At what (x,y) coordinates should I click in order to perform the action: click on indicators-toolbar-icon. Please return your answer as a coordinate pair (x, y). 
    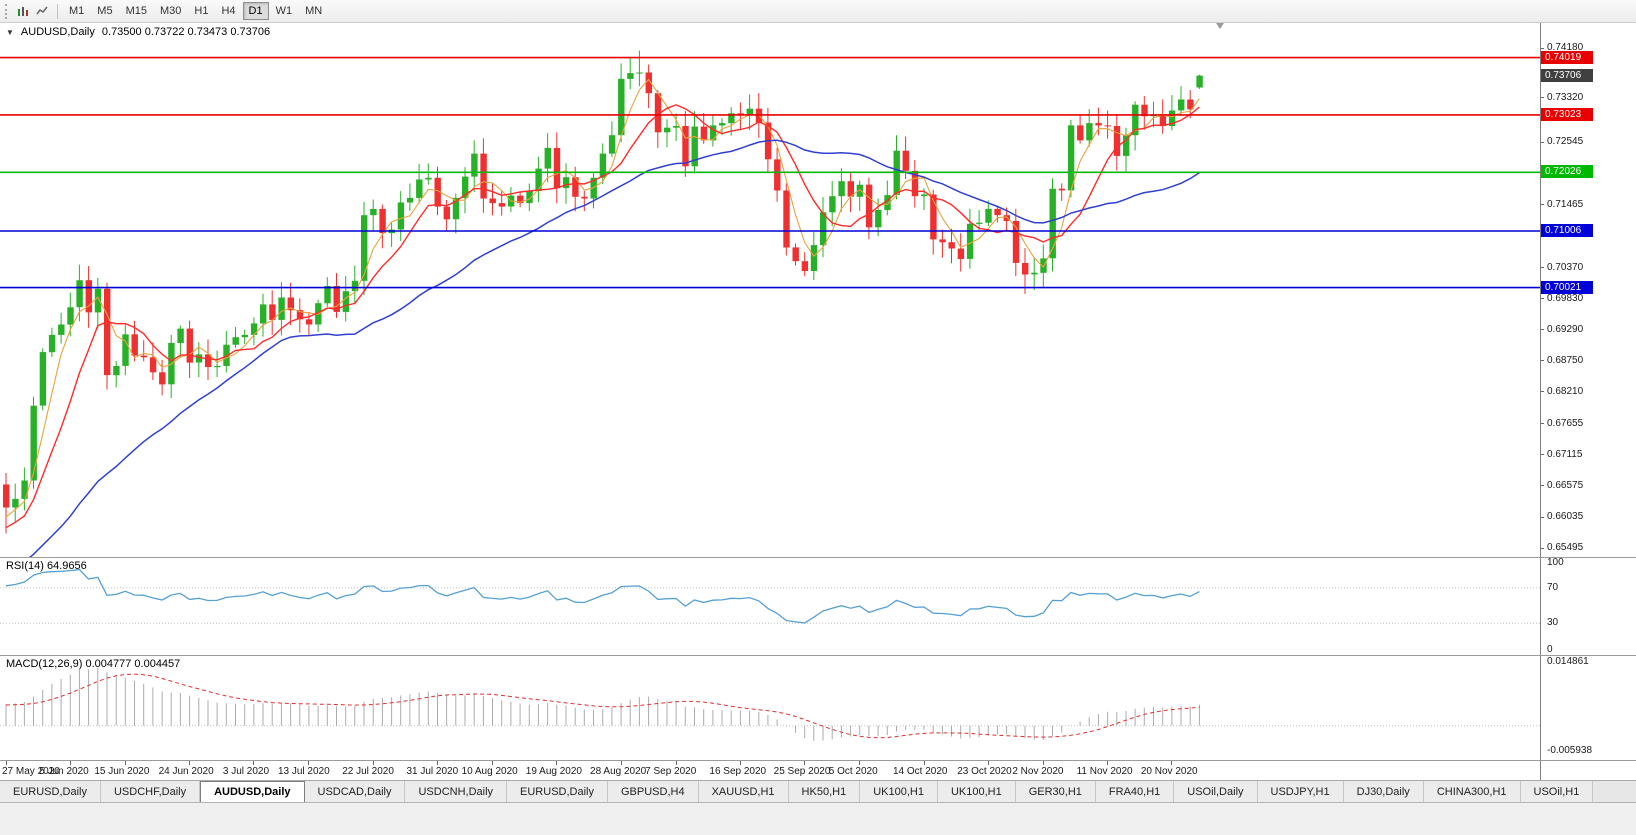
    Looking at the image, I should click on (42, 11).